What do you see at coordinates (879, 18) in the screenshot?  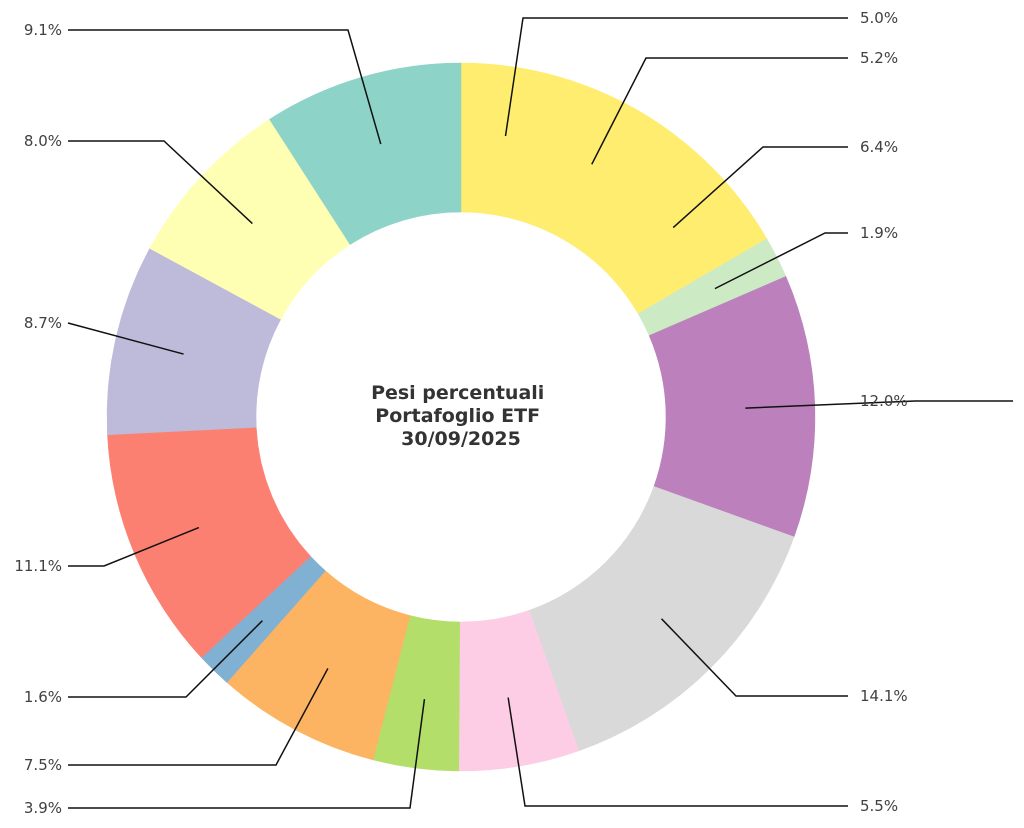 I see `slice-percent-label: 5.0%` at bounding box center [879, 18].